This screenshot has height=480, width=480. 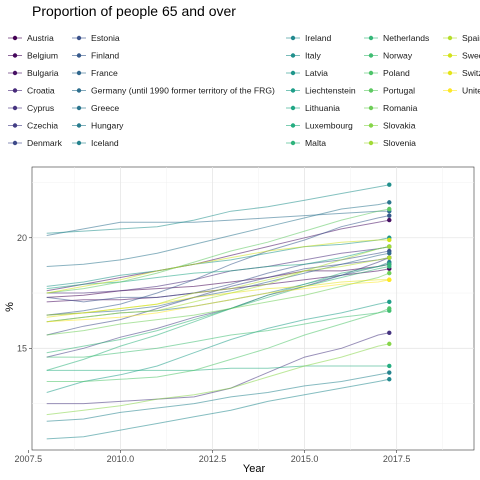 What do you see at coordinates (313, 56) in the screenshot?
I see `legend-label: Italy` at bounding box center [313, 56].